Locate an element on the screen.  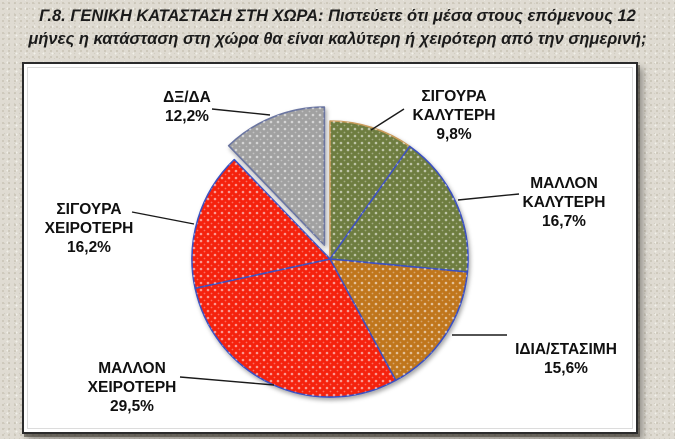
slice-label-text: ΙΔΙΑ/ΣΤΑΣΙΜΗ is located at coordinates (566, 349).